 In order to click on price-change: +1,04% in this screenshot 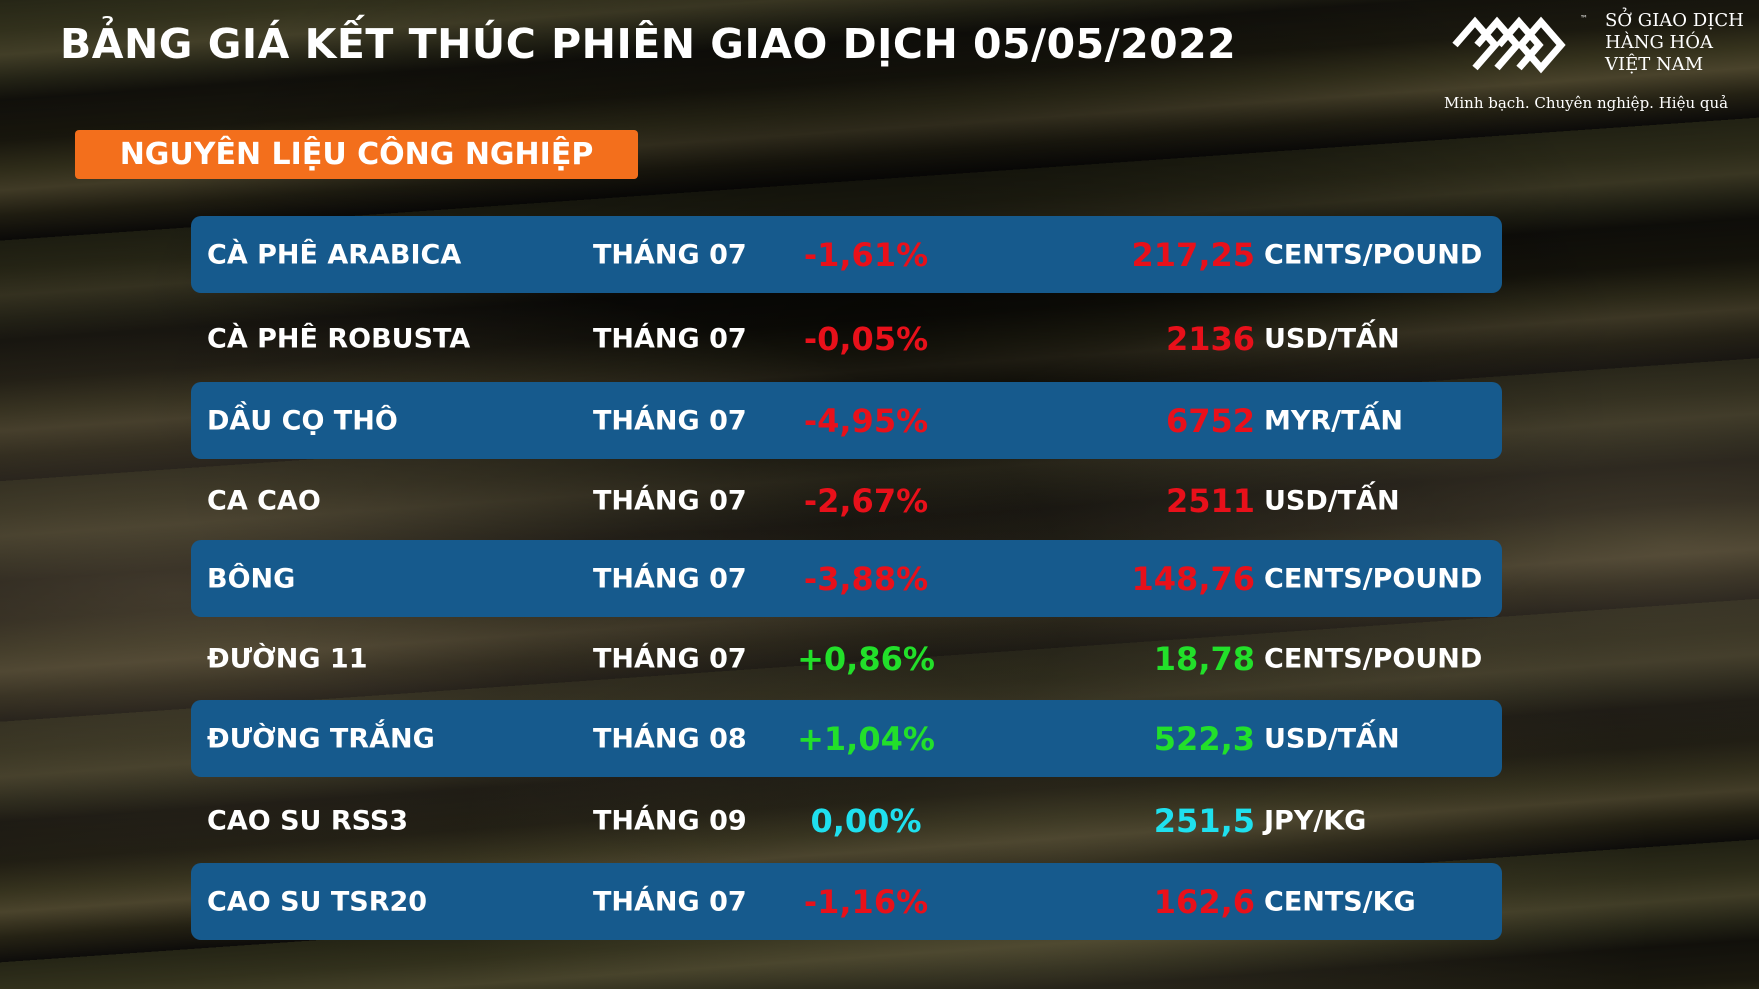, I will do `click(866, 738)`.